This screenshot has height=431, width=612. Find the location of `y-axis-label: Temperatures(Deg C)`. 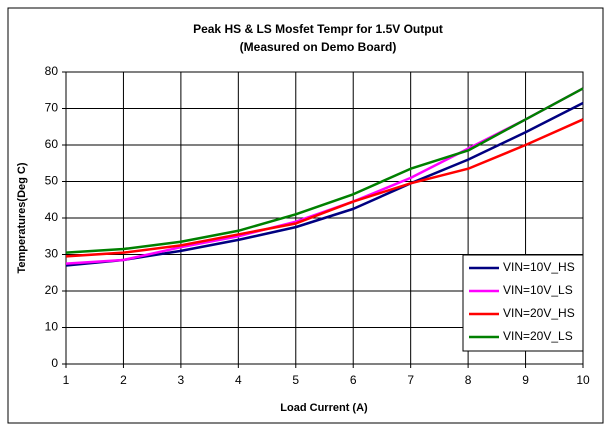

y-axis-label: Temperatures(Deg C) is located at coordinates (22, 217).